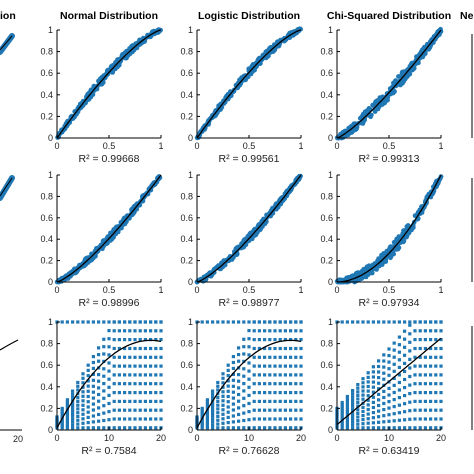  What do you see at coordinates (109, 290) in the screenshot?
I see `x-tick-label: 0.5` at bounding box center [109, 290].